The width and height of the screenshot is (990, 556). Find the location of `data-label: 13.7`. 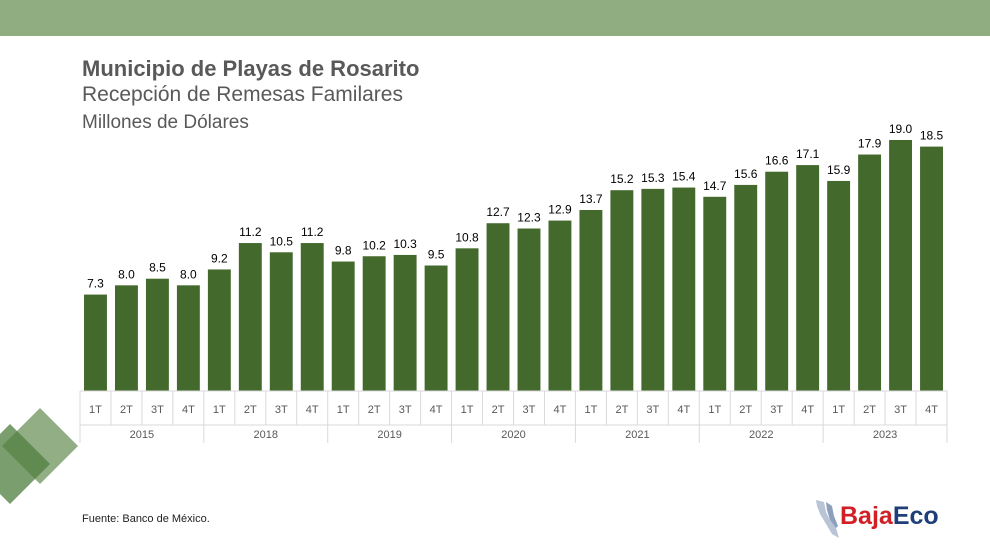

data-label: 13.7 is located at coordinates (591, 199).